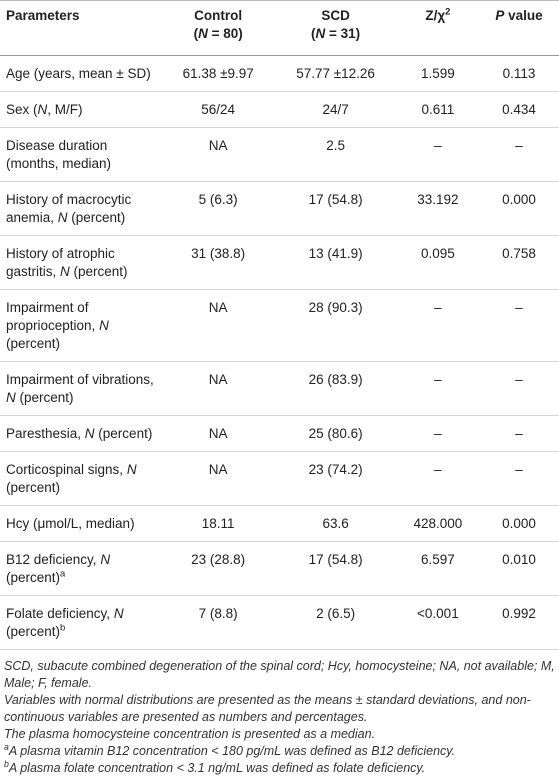 The image size is (559, 784). I want to click on text-run: Impairment of vibrations,, so click(80, 379).